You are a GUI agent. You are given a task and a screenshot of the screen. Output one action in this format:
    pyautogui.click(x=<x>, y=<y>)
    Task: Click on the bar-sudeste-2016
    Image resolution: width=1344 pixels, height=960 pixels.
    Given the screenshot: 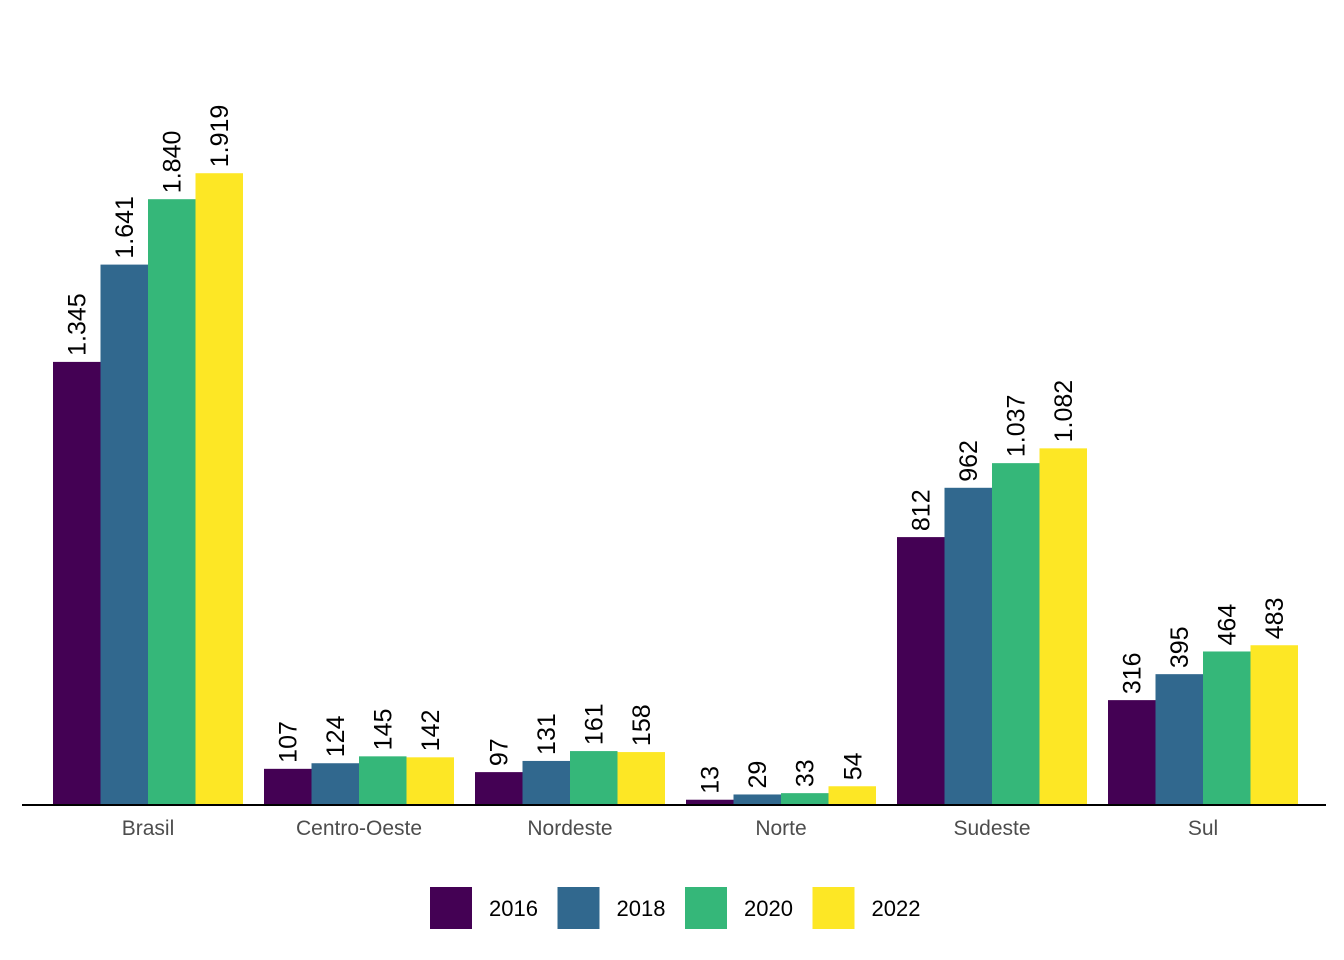 What is the action you would take?
    pyautogui.click(x=921, y=670)
    